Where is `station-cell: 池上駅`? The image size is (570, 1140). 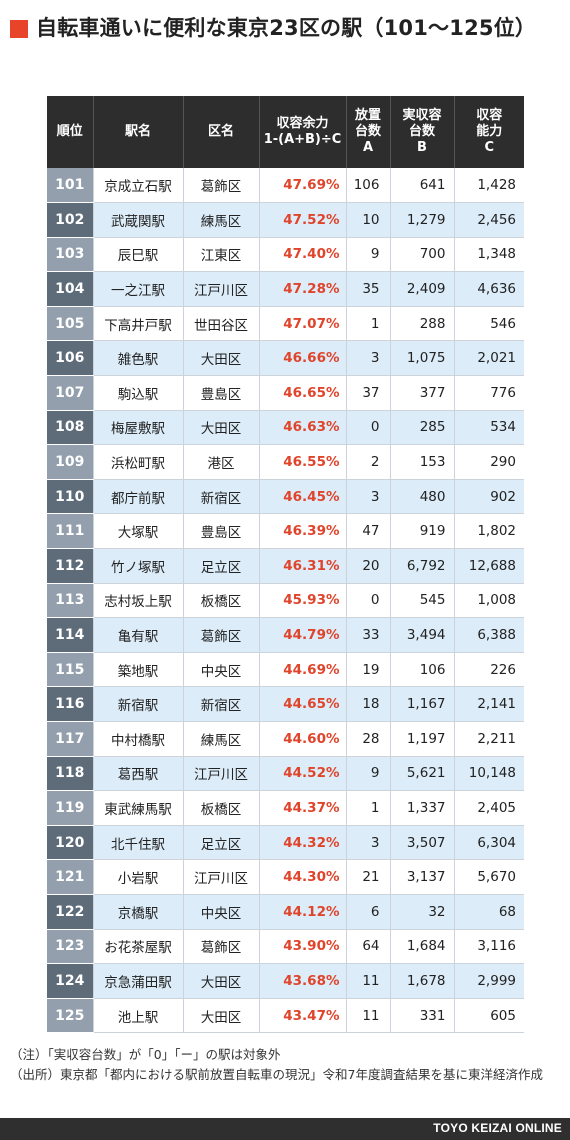
station-cell: 池上駅 is located at coordinates (138, 1016).